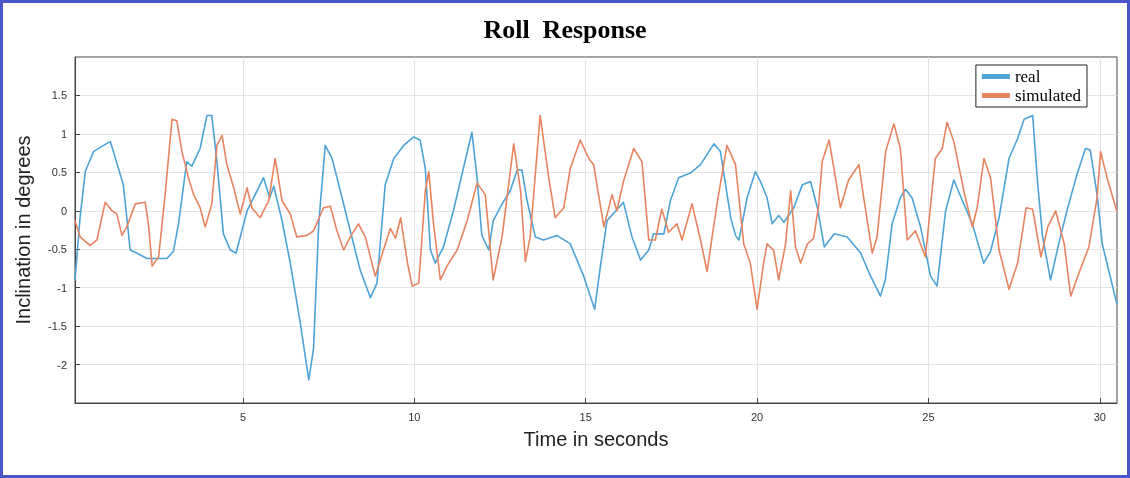 The height and width of the screenshot is (478, 1130). Describe the element at coordinates (243, 416) in the screenshot. I see `x-tick-label: 5` at that location.